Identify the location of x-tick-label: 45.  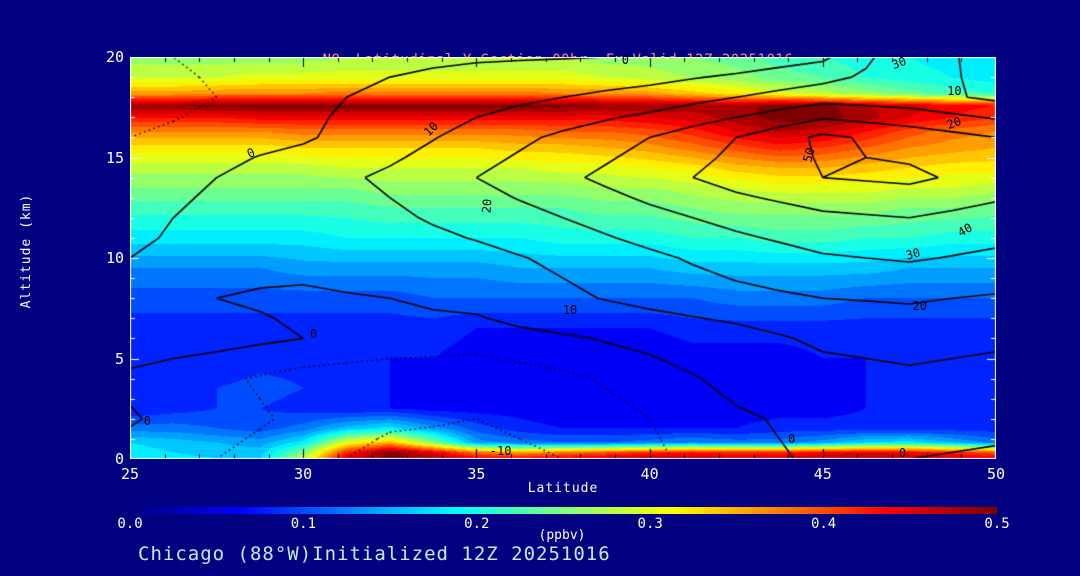
(822, 474).